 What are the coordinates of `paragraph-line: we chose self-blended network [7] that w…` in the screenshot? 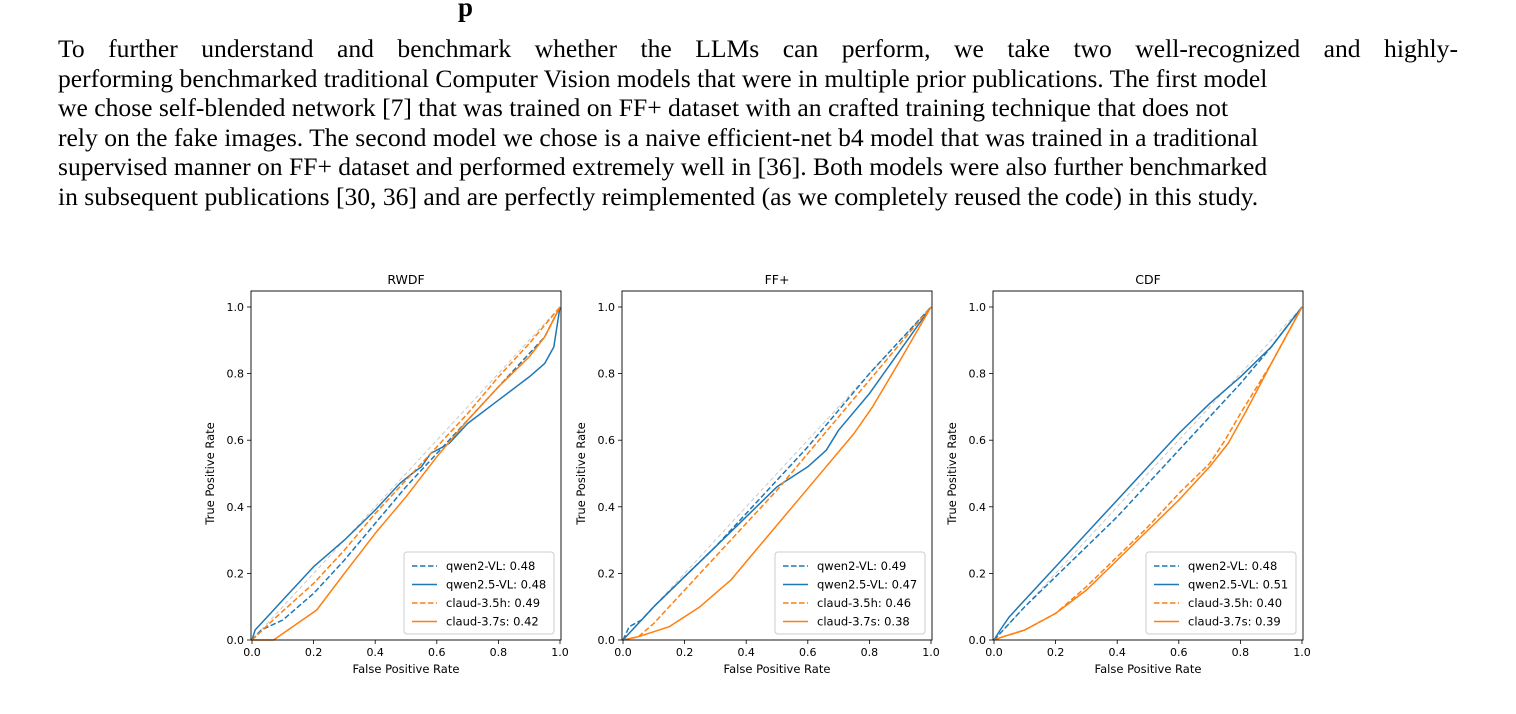 It's located at (643, 108).